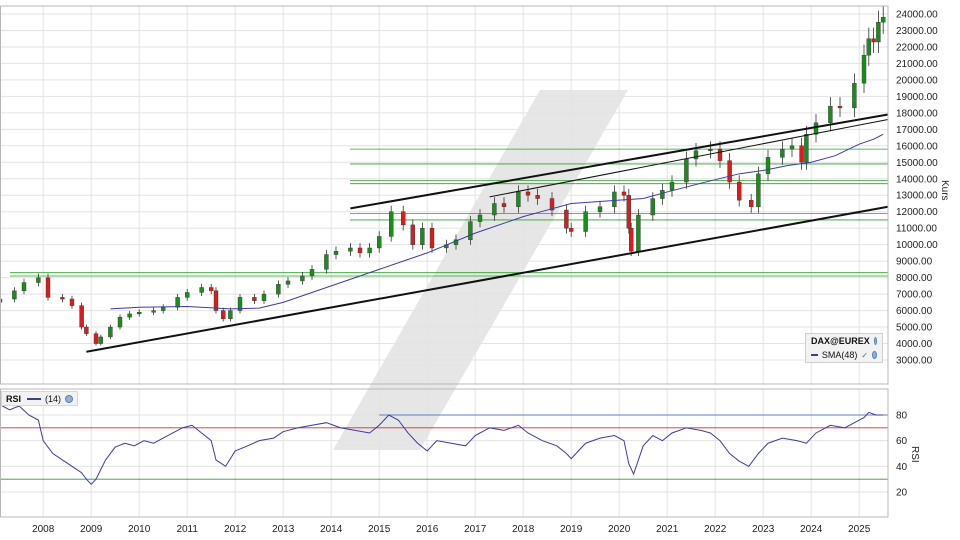  Describe the element at coordinates (902, 493) in the screenshot. I see `rsi-tick-label: 20` at that location.